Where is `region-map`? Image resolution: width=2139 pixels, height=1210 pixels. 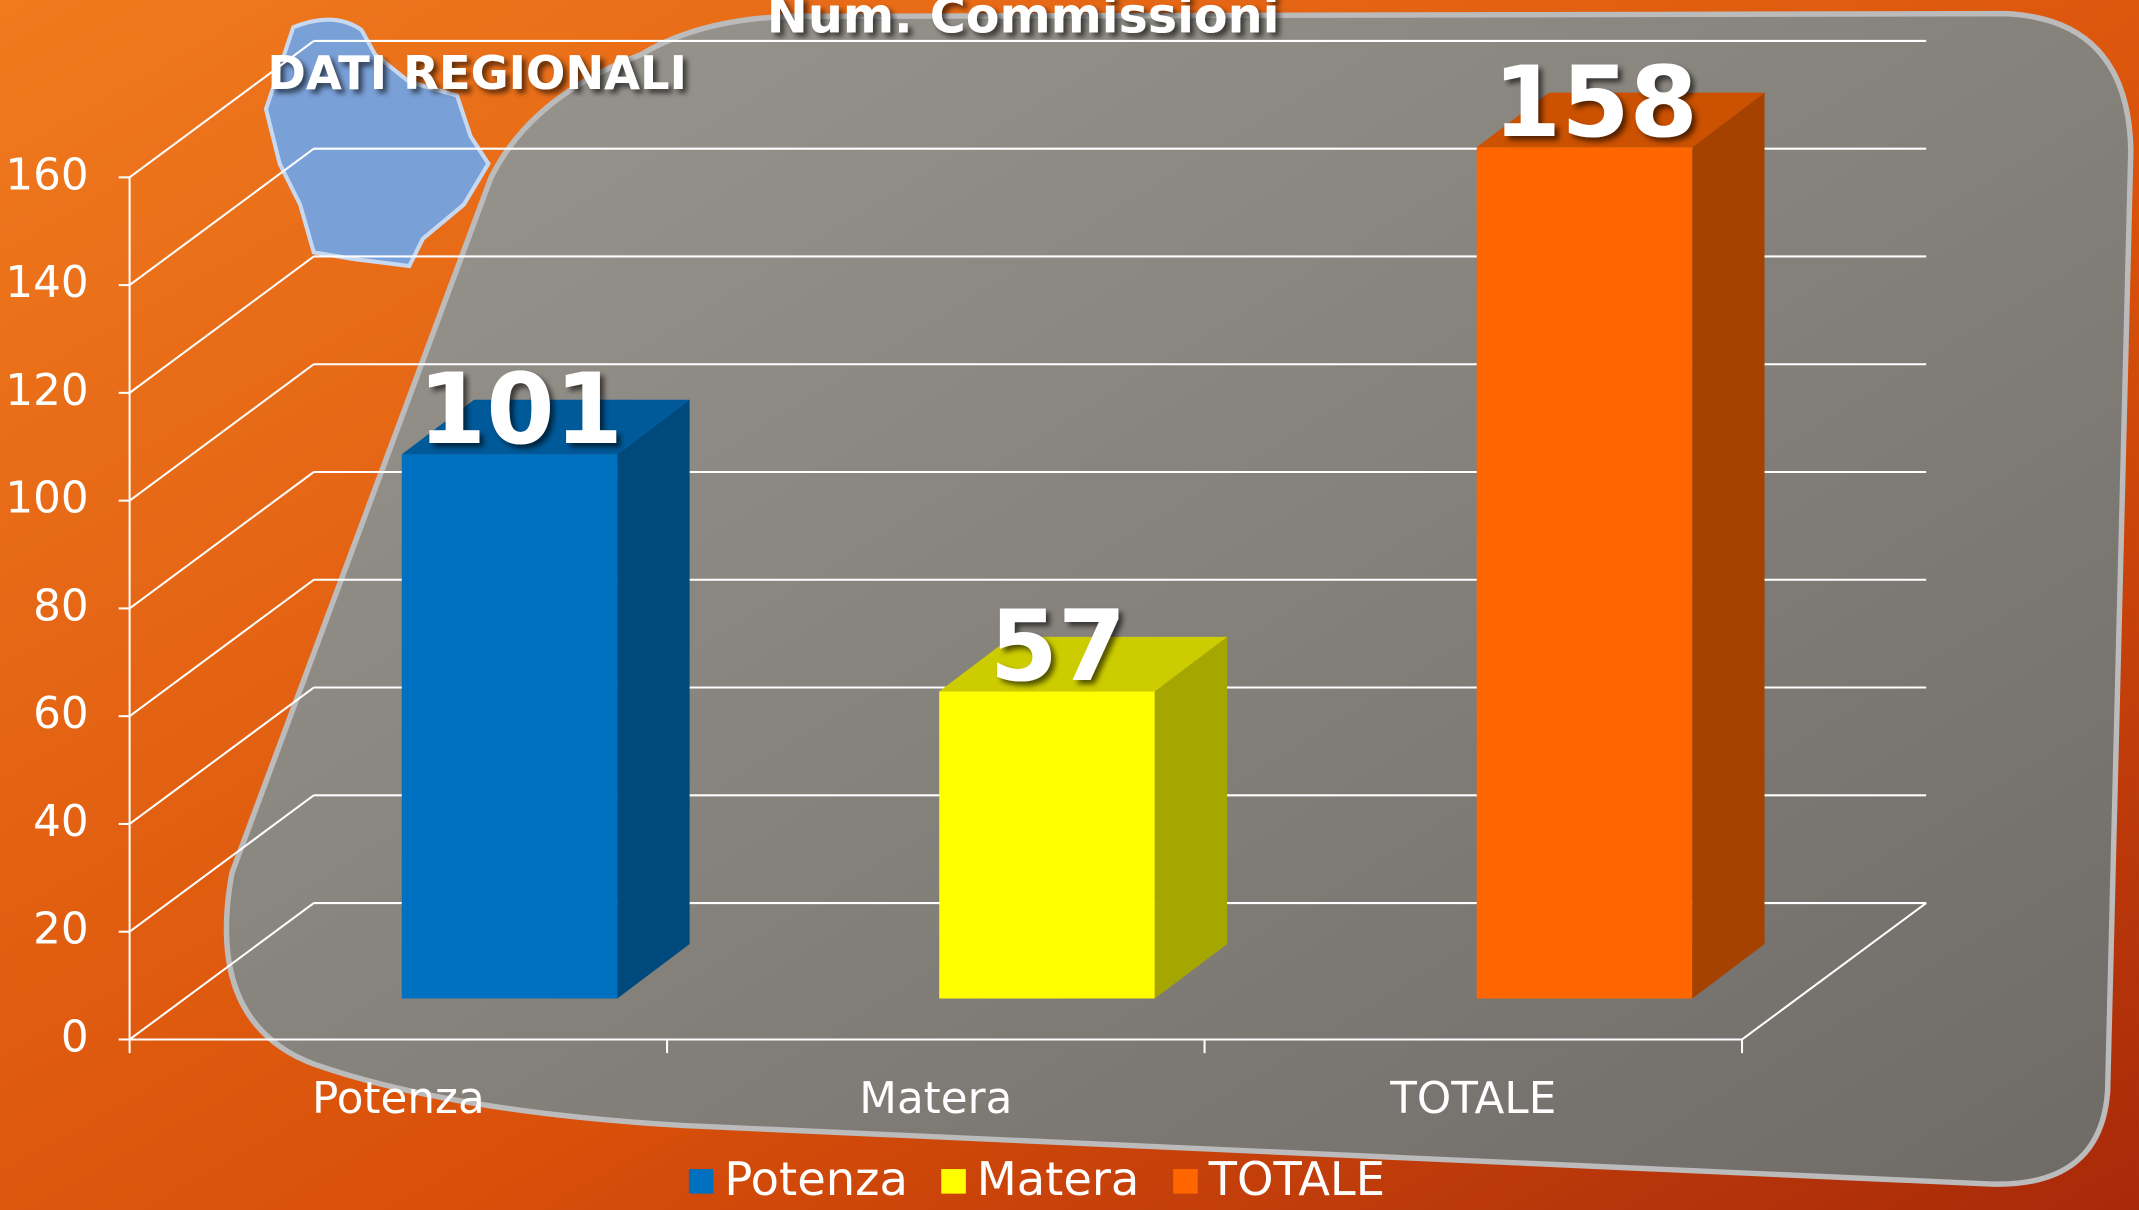 region-map is located at coordinates (377, 143).